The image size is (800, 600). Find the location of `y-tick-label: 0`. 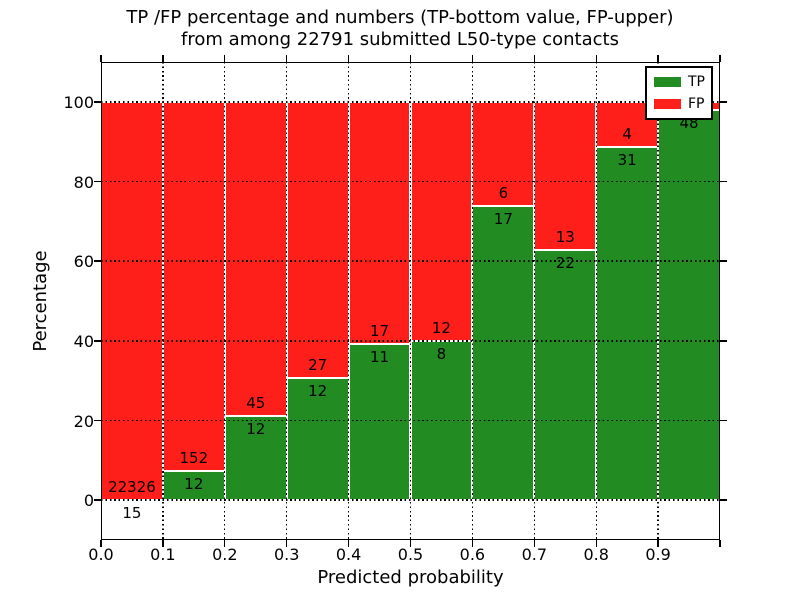

y-tick-label: 0 is located at coordinates (88, 501).